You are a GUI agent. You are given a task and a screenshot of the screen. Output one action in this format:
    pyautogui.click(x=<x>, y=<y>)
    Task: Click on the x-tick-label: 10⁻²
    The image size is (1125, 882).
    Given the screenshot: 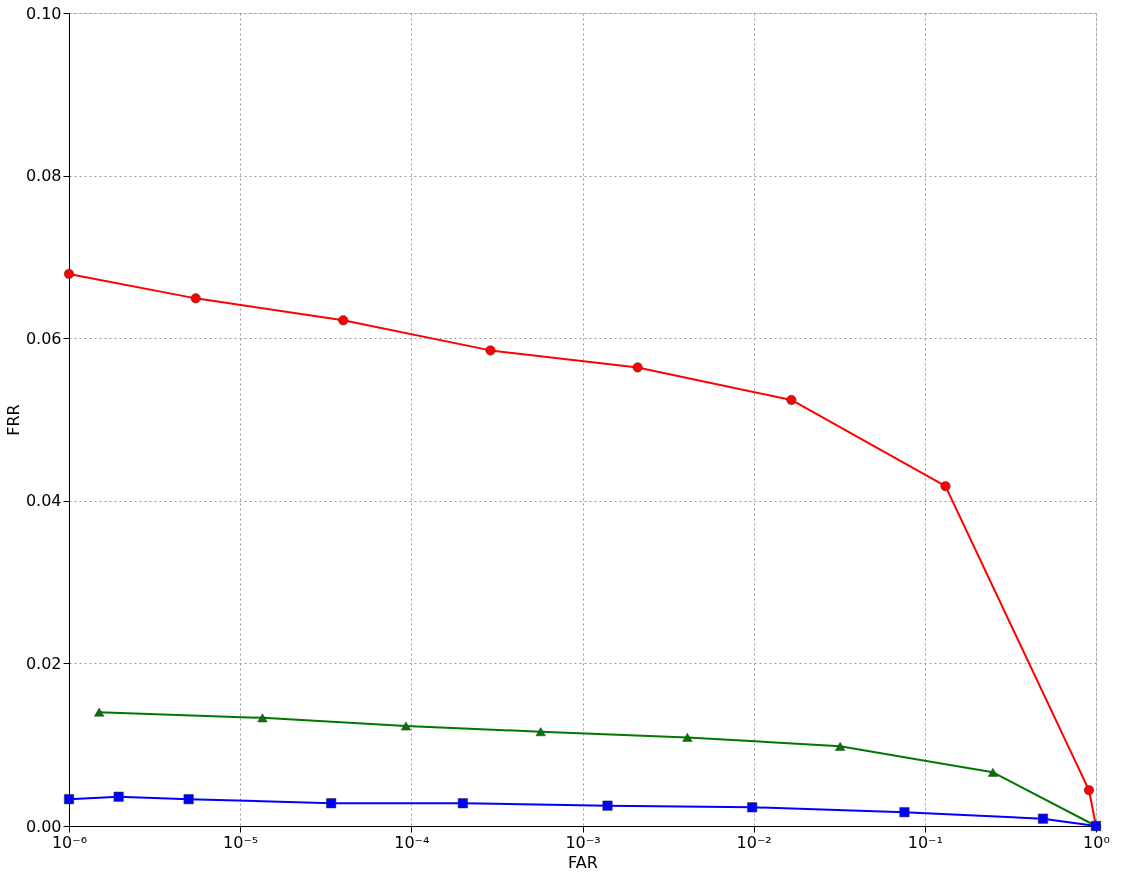 What is the action you would take?
    pyautogui.click(x=754, y=842)
    